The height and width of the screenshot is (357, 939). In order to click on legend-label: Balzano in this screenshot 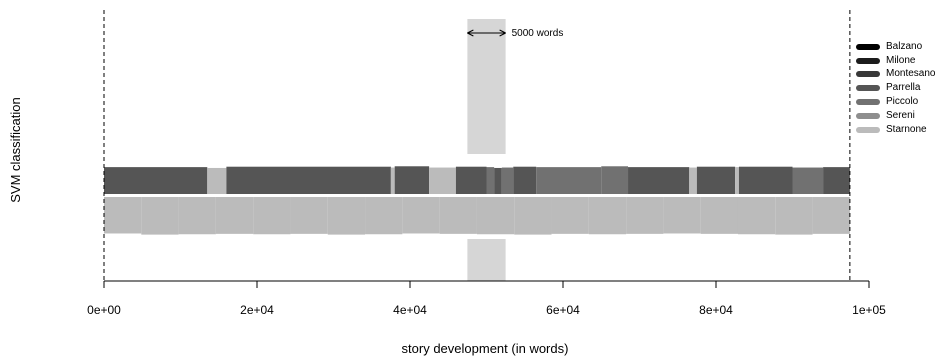, I will do `click(904, 46)`.